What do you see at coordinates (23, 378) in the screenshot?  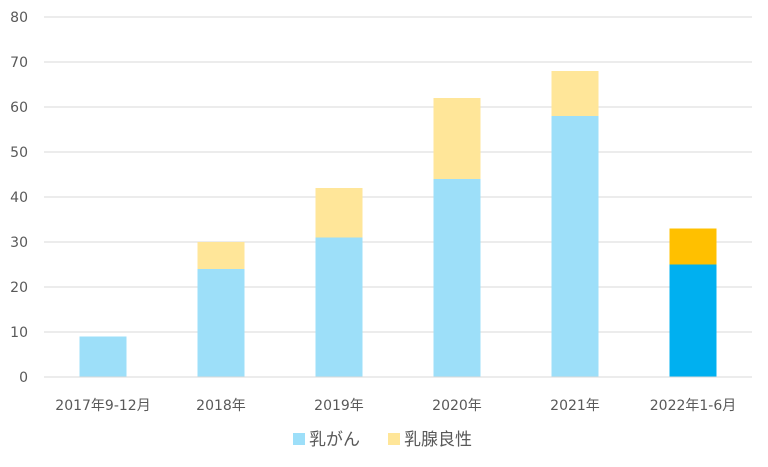 I see `y-tick-label: 0` at bounding box center [23, 378].